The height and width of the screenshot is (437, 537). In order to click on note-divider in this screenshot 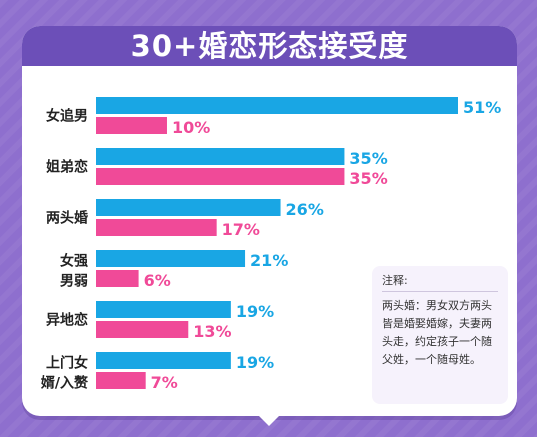, I will do `click(440, 291)`.